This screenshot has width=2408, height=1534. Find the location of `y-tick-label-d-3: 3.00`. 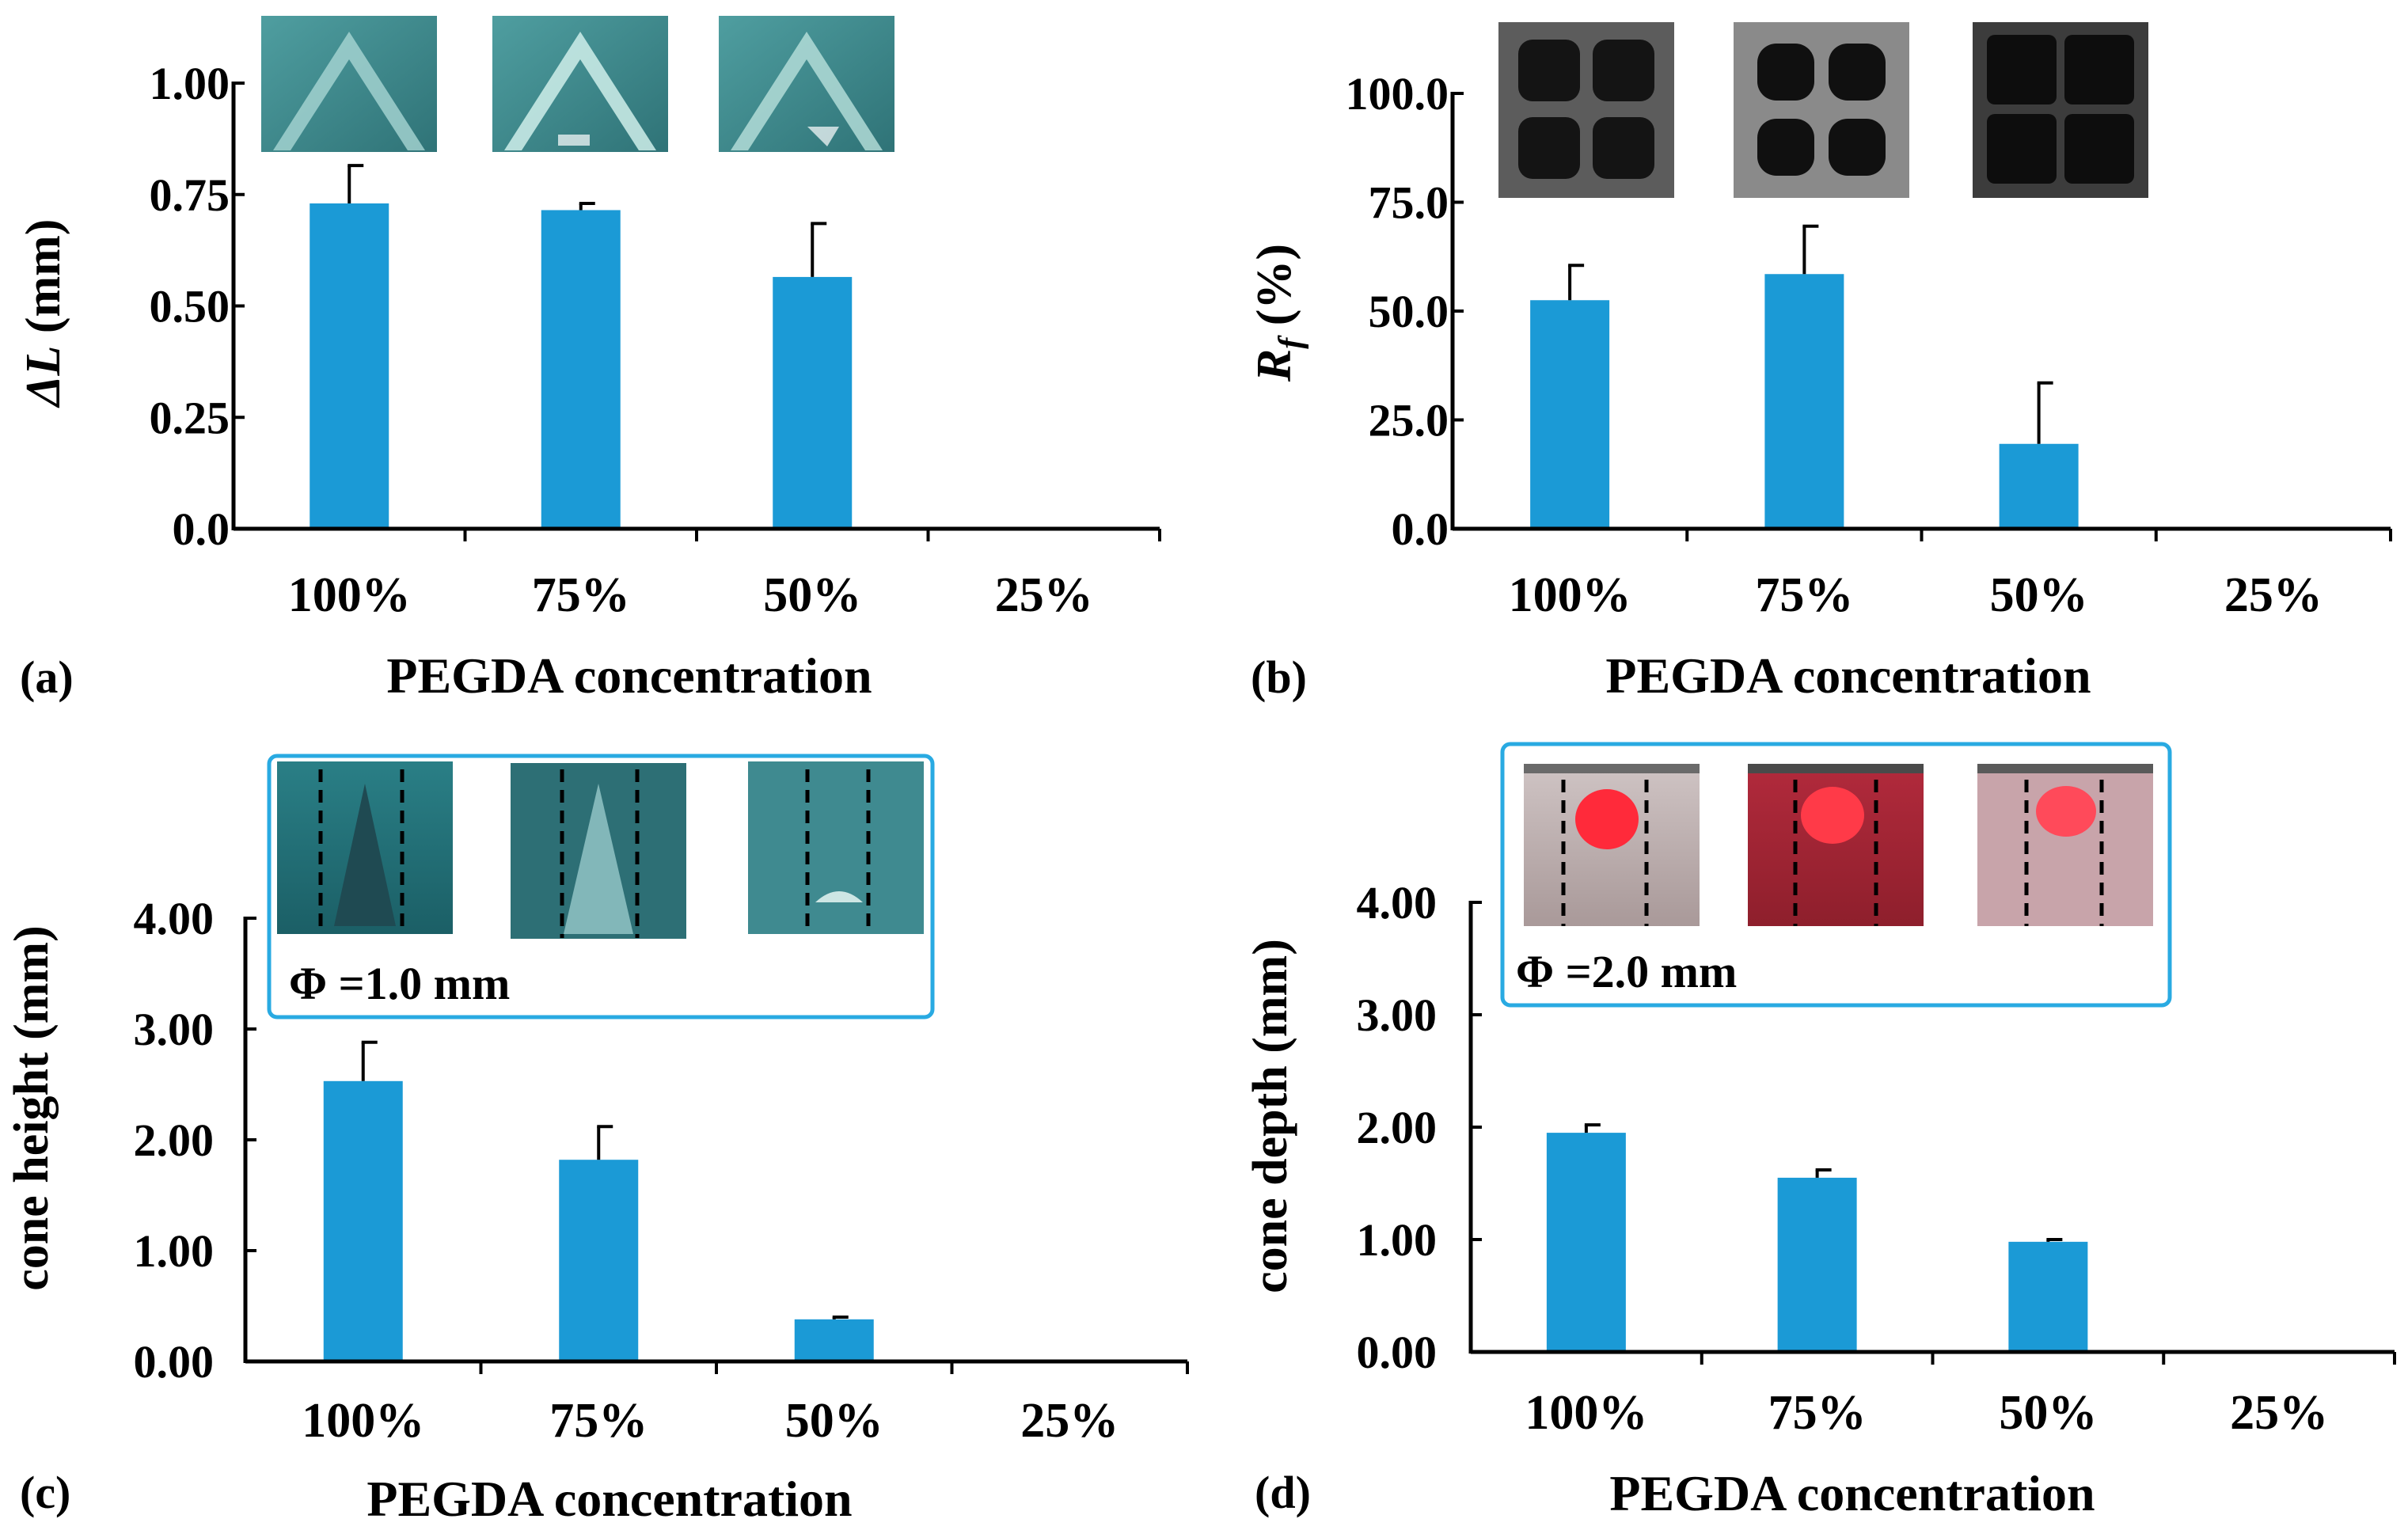

y-tick-label-d-3: 3.00 is located at coordinates (1397, 1015).